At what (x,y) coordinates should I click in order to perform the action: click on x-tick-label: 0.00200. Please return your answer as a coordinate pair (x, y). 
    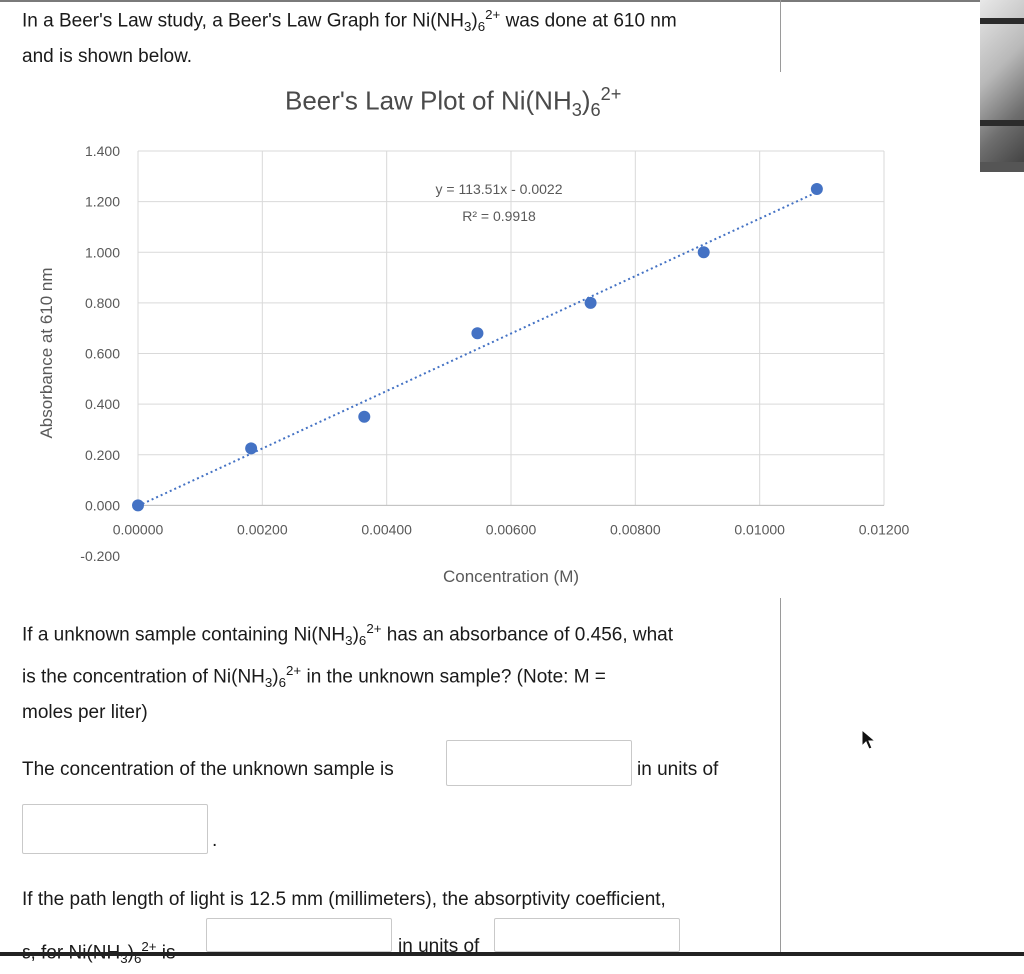
    Looking at the image, I should click on (262, 529).